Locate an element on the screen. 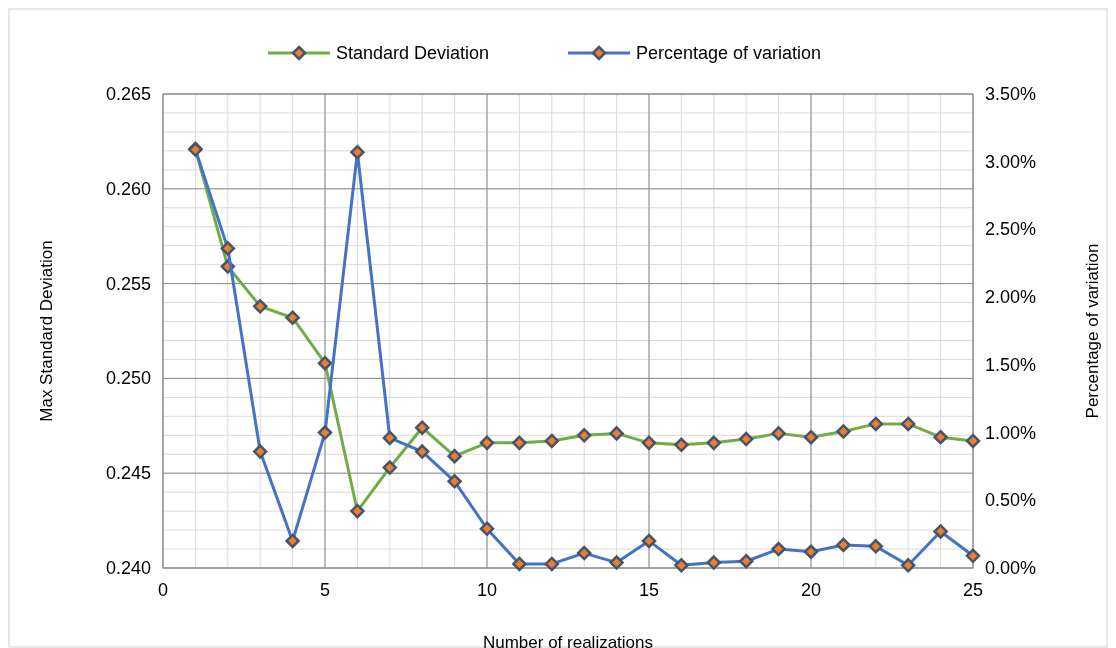  y2-tick-label: 1.50% is located at coordinates (1011, 364).